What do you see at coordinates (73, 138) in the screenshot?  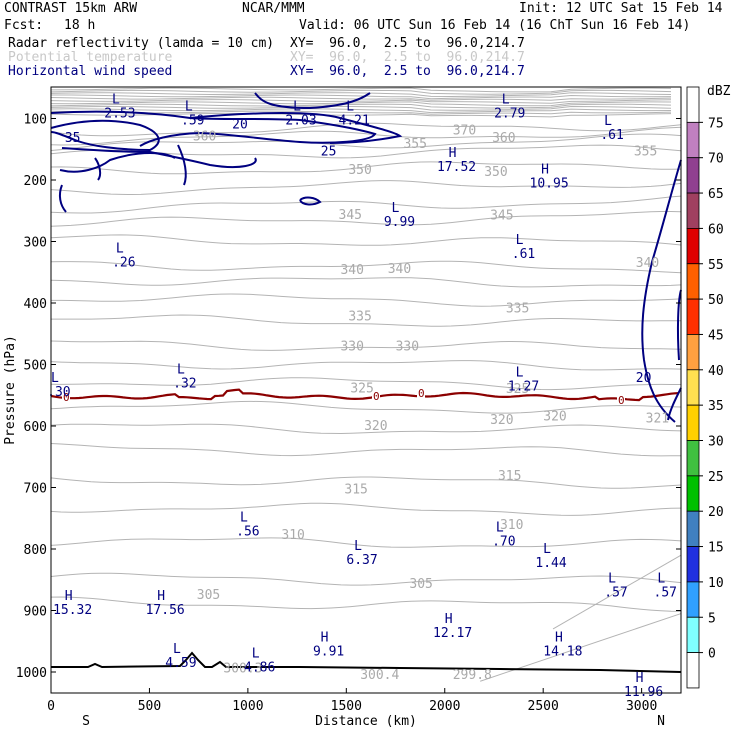 I see `wind-speed-label: 35` at bounding box center [73, 138].